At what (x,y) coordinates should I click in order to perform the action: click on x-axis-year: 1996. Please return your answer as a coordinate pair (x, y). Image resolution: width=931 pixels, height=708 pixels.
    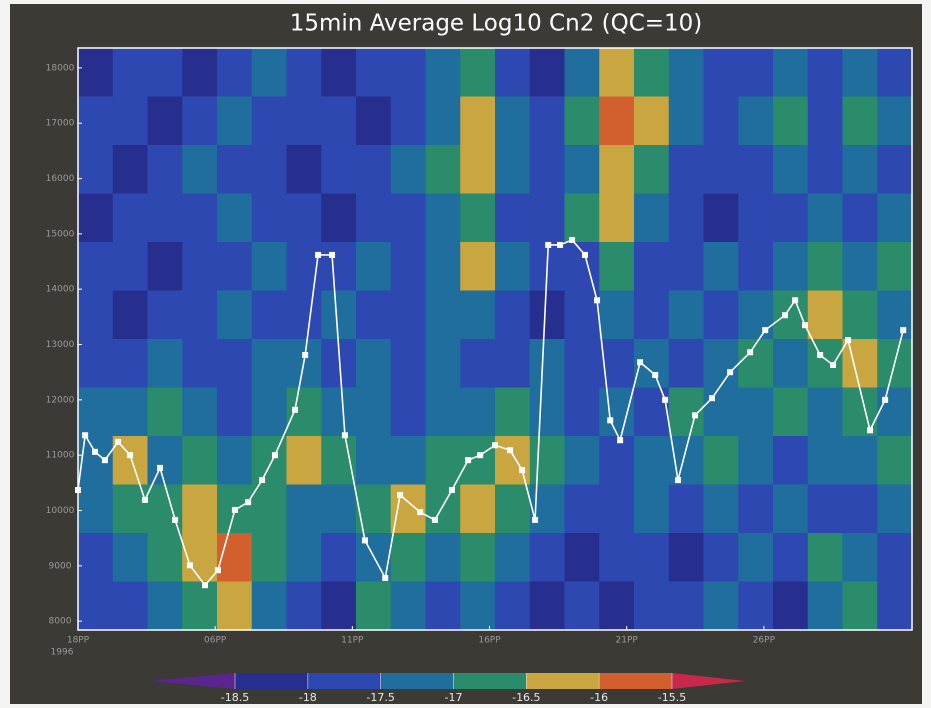
    Looking at the image, I should click on (62, 653).